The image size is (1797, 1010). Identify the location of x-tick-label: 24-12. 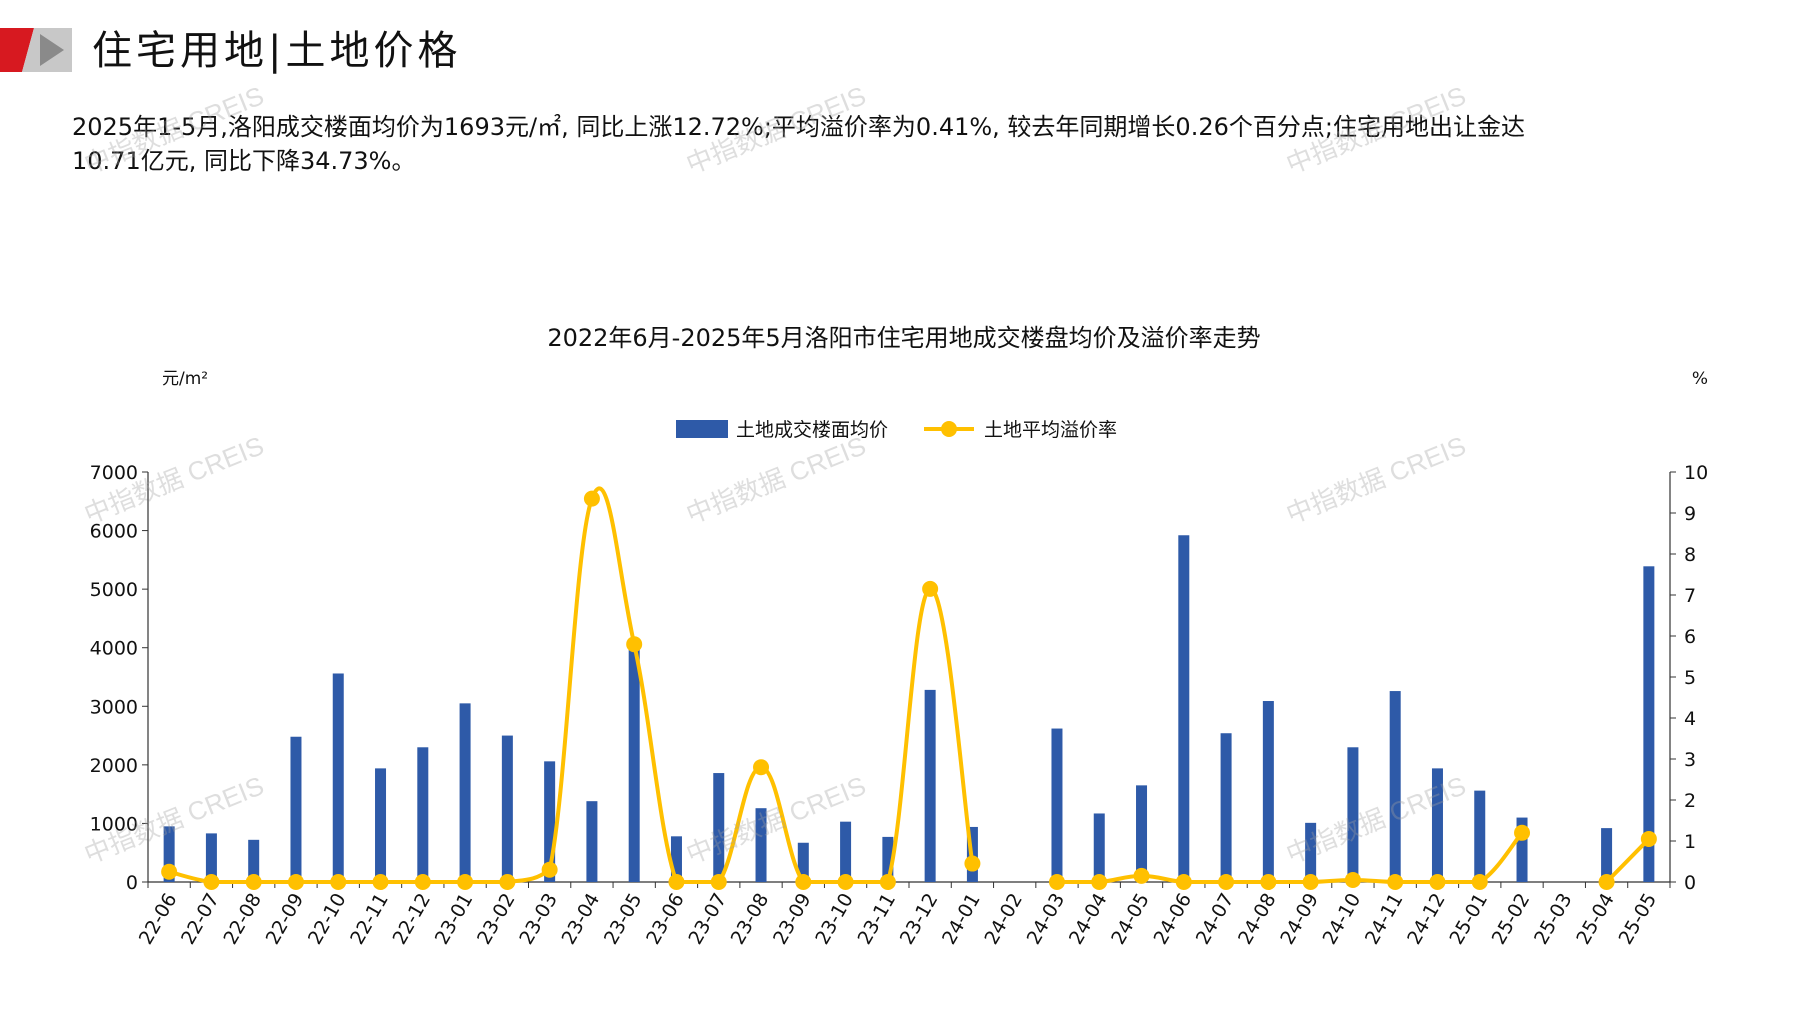
(1426, 919).